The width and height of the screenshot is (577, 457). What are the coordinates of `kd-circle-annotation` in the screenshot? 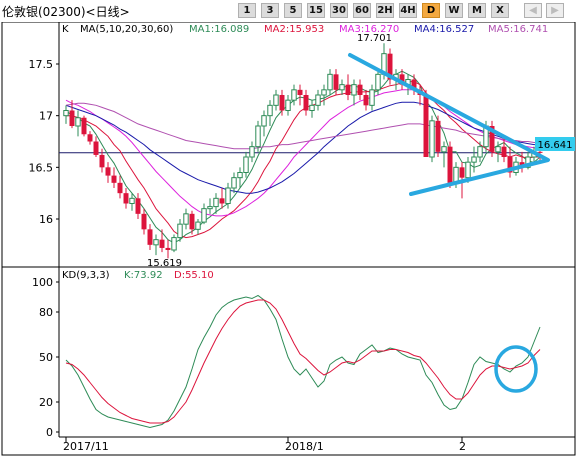 It's located at (516, 369).